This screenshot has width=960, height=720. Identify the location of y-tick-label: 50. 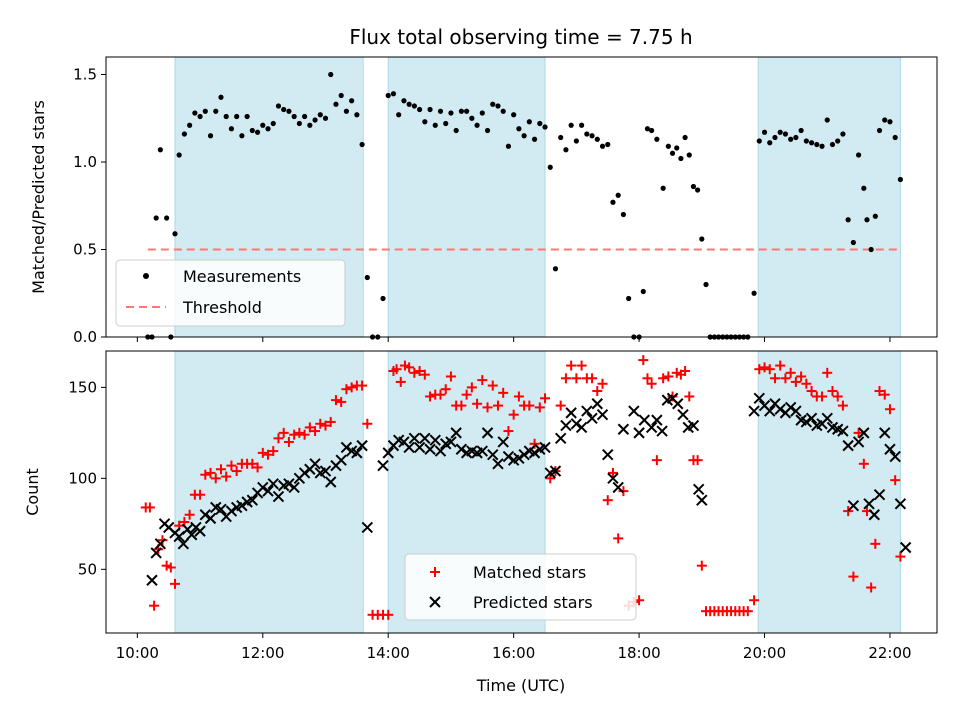
(87, 569).